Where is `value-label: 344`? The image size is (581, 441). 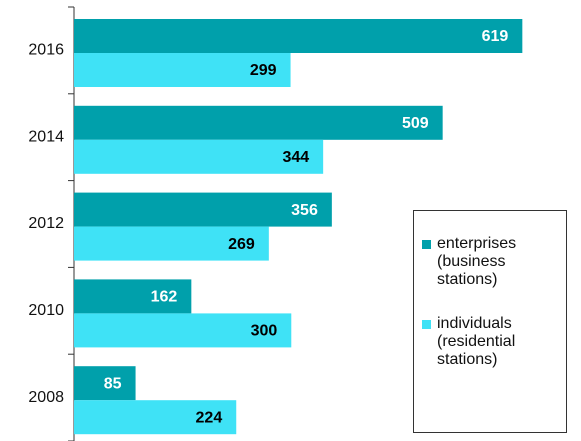 value-label: 344 is located at coordinates (295, 157).